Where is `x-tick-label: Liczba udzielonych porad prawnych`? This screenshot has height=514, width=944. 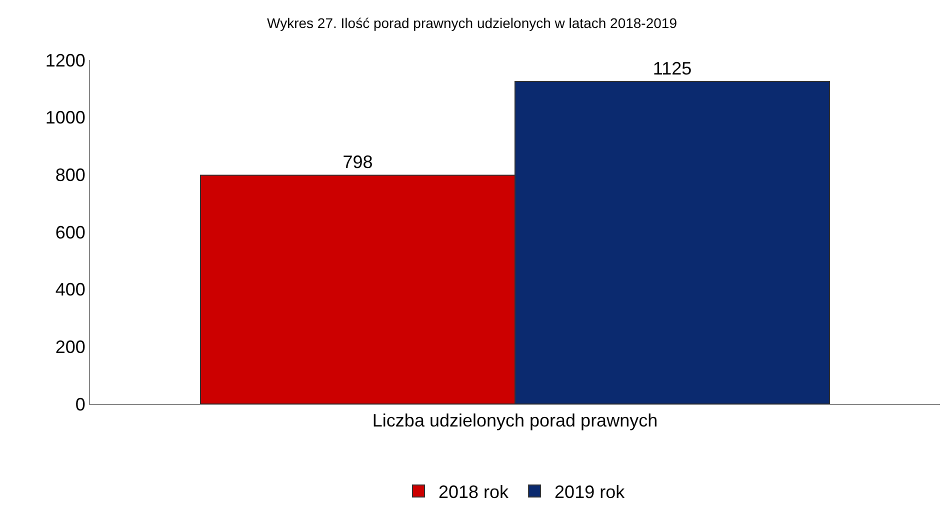 x-tick-label: Liczba udzielonych porad prawnych is located at coordinates (515, 420).